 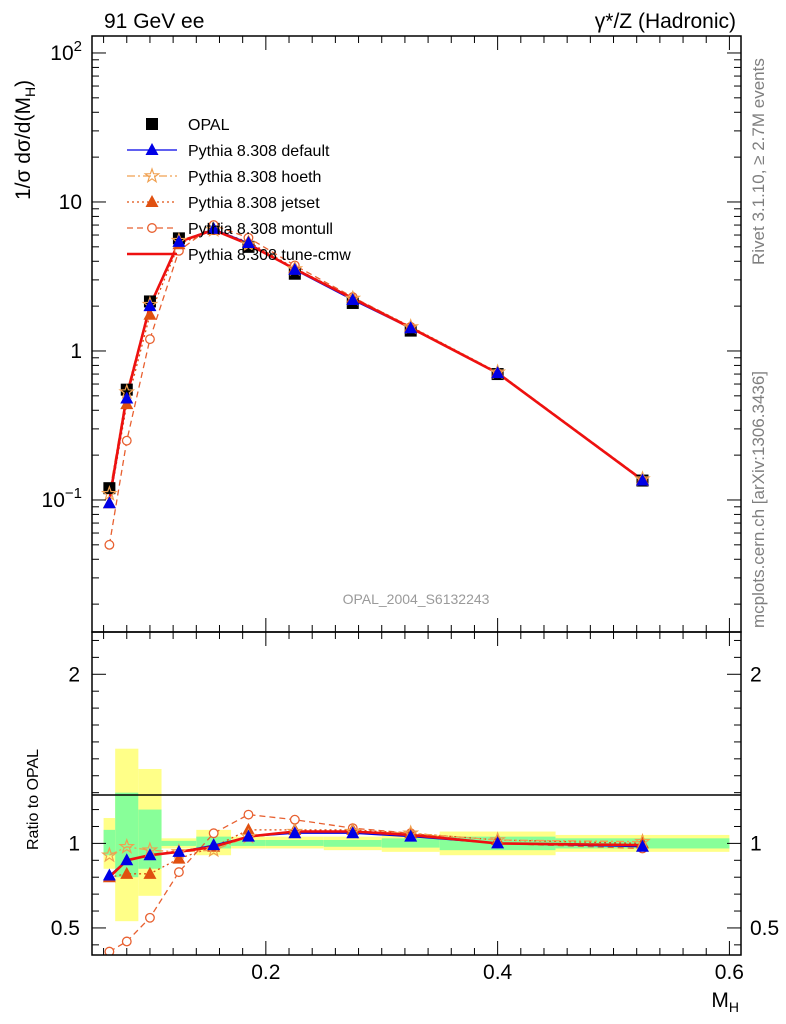 I want to click on legend-marker-pythia-8-308-jetset, so click(x=152, y=201).